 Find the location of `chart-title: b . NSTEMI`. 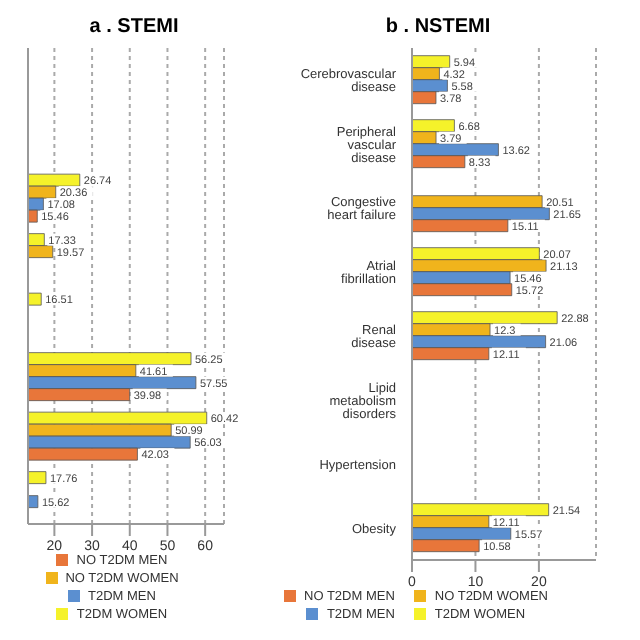

chart-title: b . NSTEMI is located at coordinates (438, 29).